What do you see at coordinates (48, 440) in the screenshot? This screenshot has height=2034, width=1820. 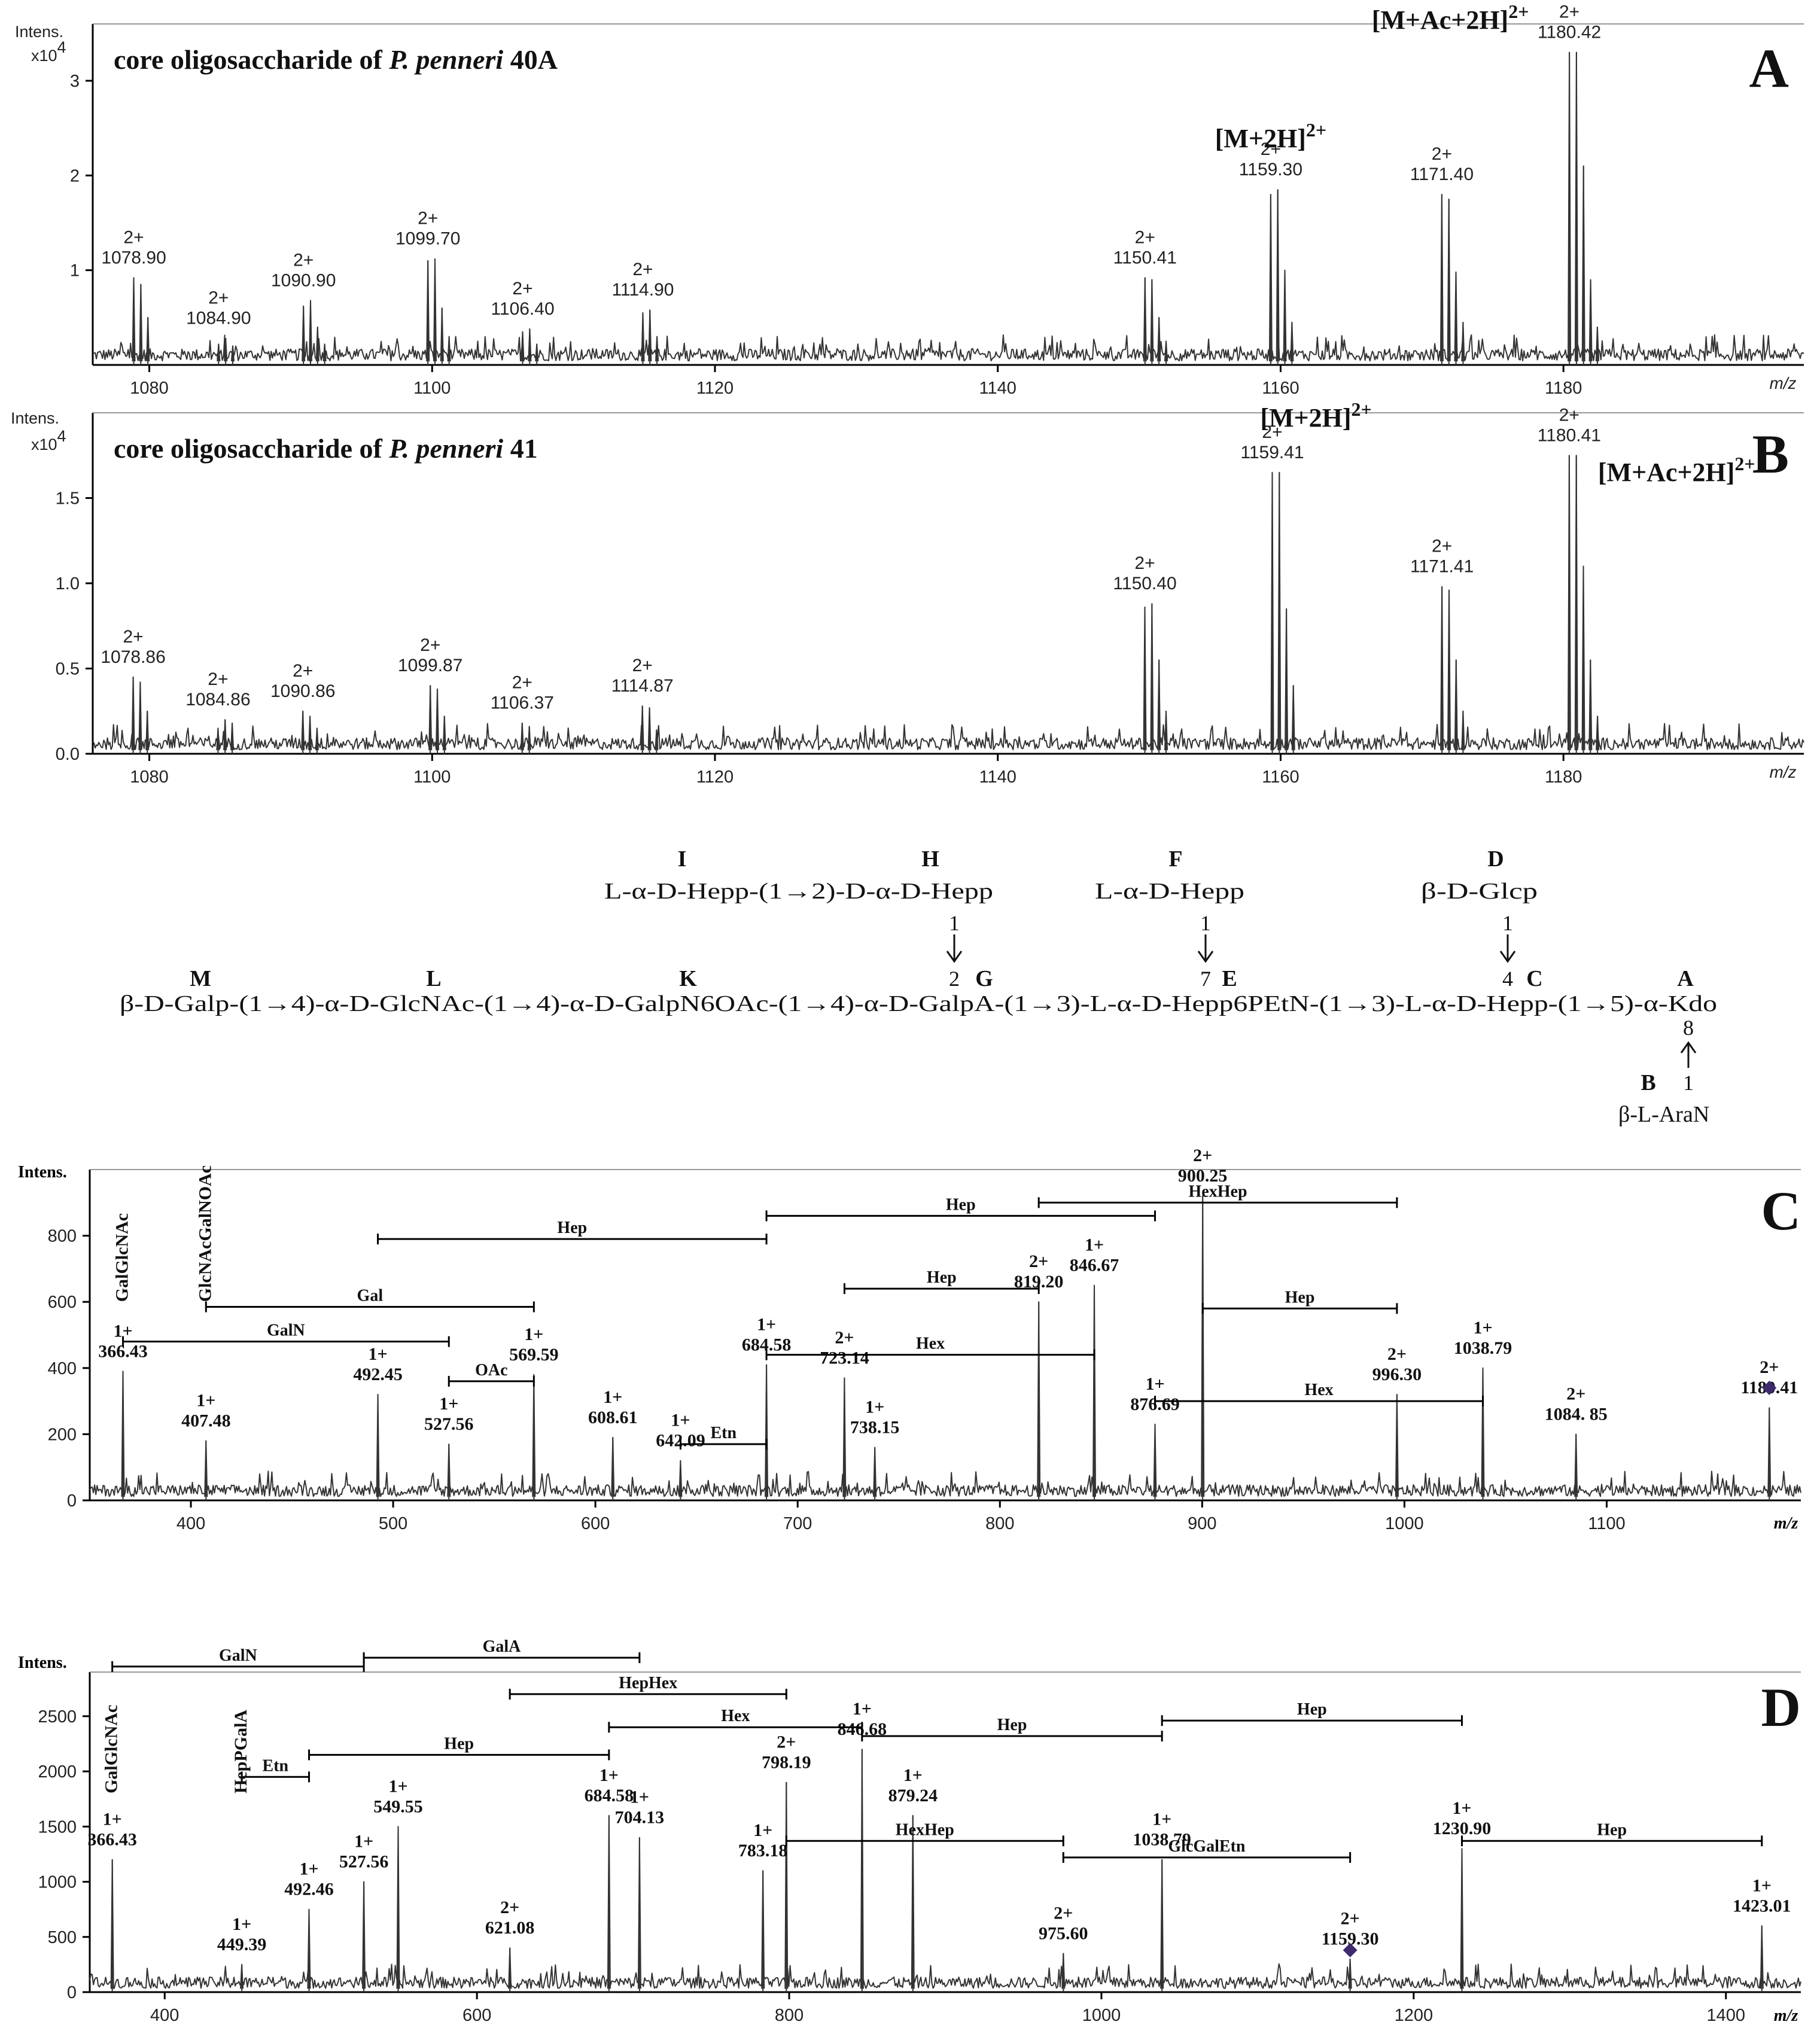 I see `y-axis-scale: x104` at bounding box center [48, 440].